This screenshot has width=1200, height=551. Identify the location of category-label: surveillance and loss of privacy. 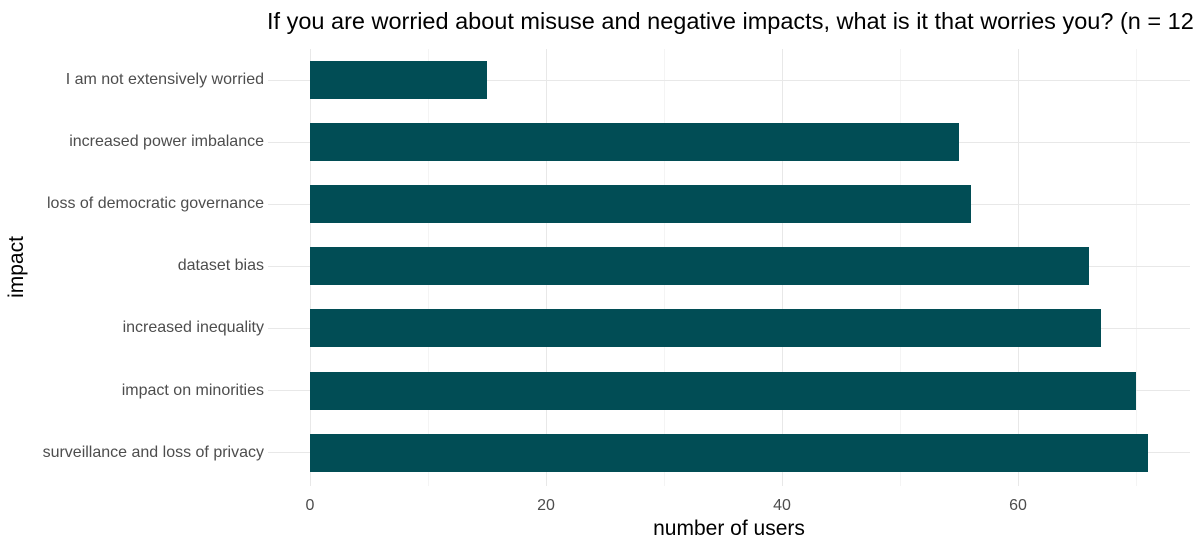
(153, 452).